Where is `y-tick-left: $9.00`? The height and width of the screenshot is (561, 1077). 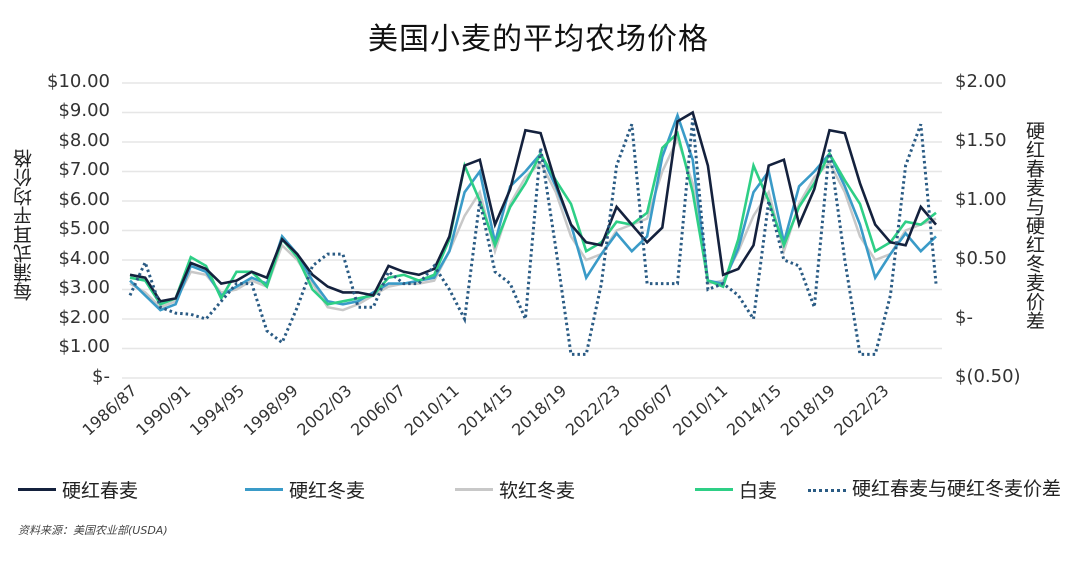 y-tick-left: $9.00 is located at coordinates (84, 110).